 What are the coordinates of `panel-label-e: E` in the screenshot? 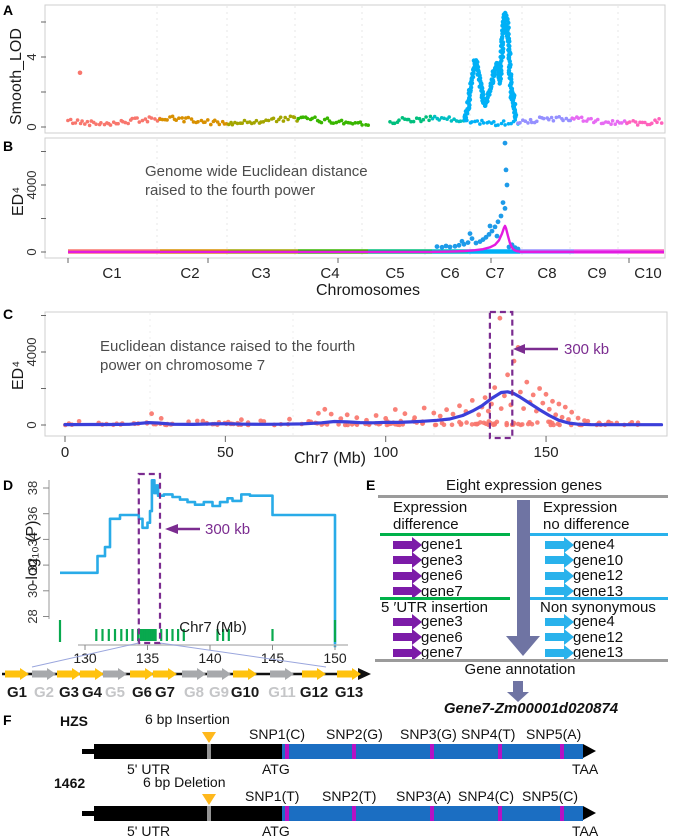 It's located at (371, 485).